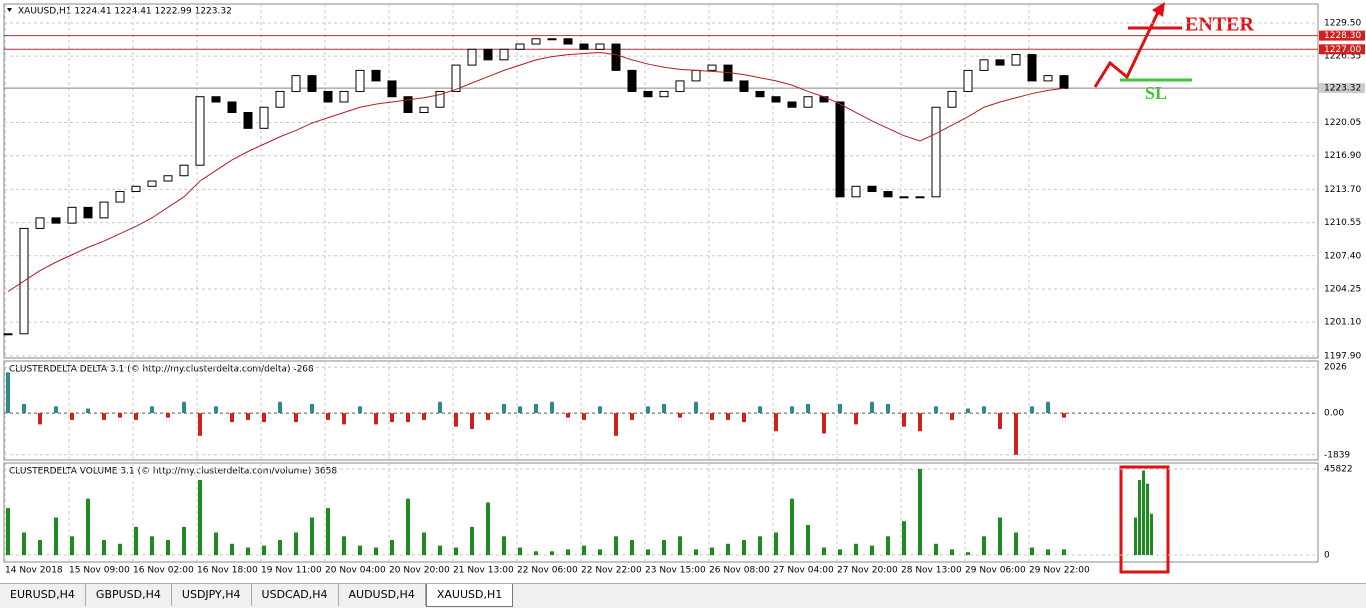  What do you see at coordinates (1342, 57) in the screenshot?
I see `y-tick-label: 1226.35` at bounding box center [1342, 57].